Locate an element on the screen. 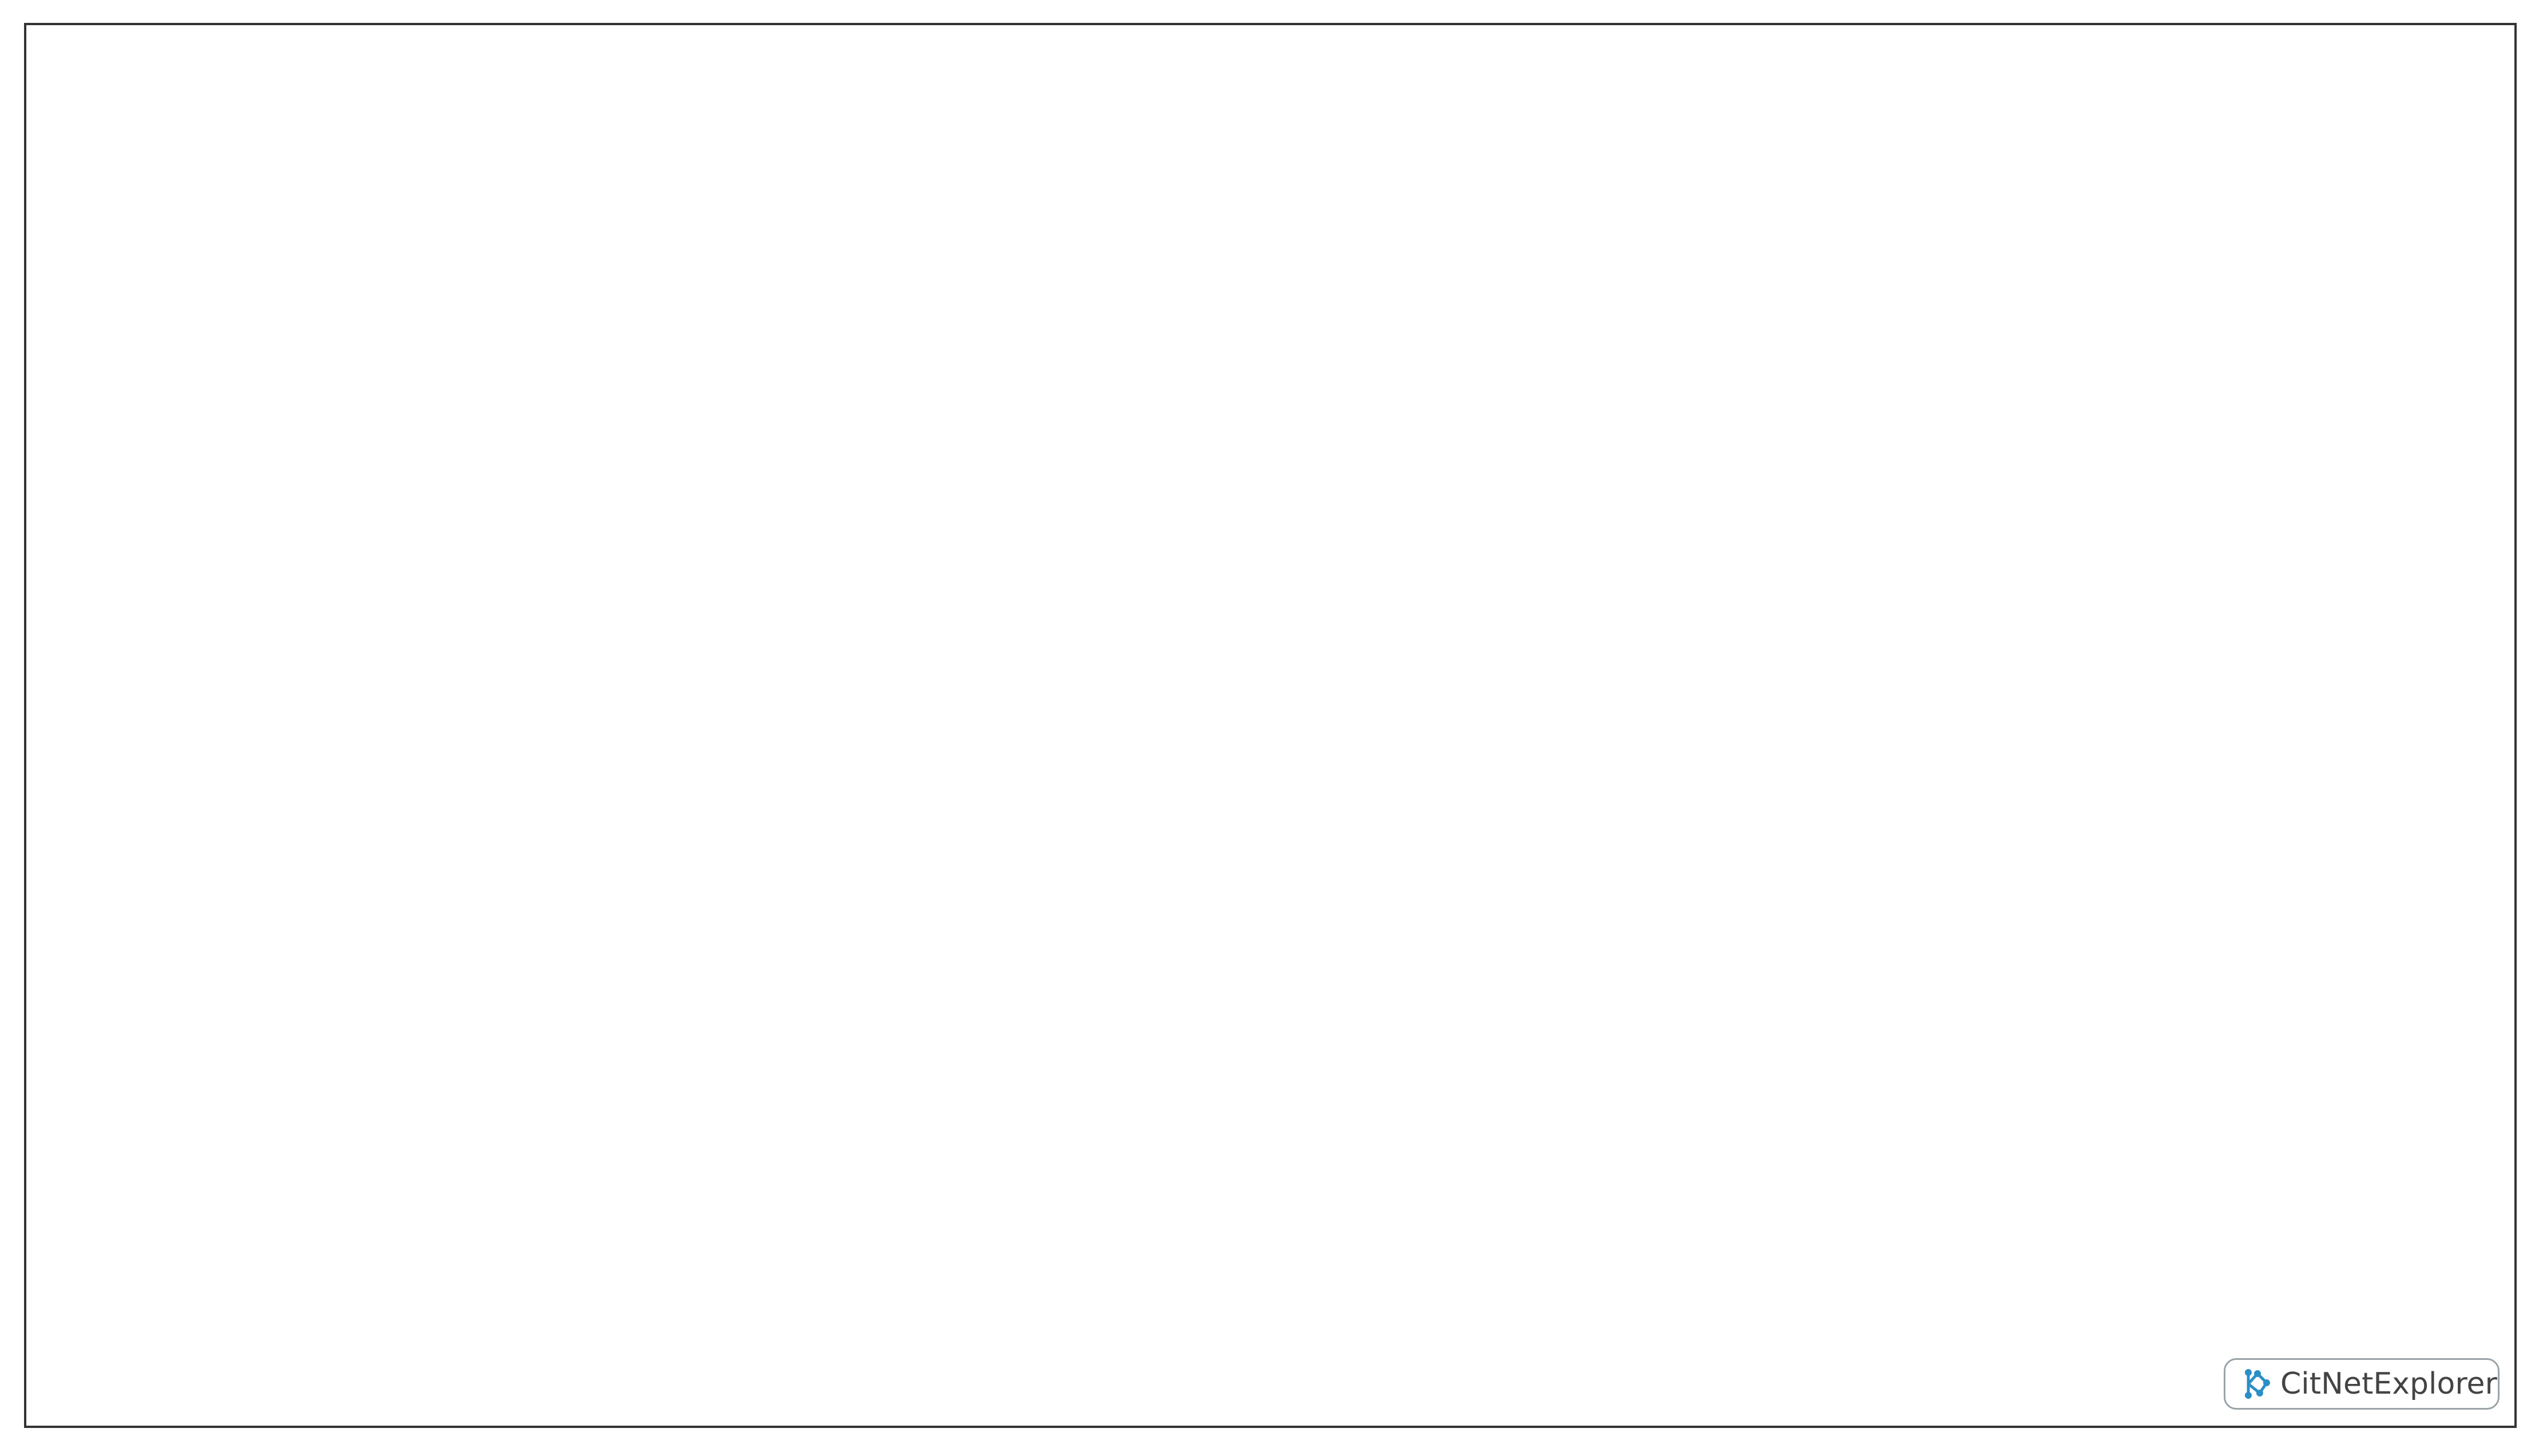 The width and height of the screenshot is (2539, 1456). badge-label: CitNetExplorer is located at coordinates (2388, 1384).